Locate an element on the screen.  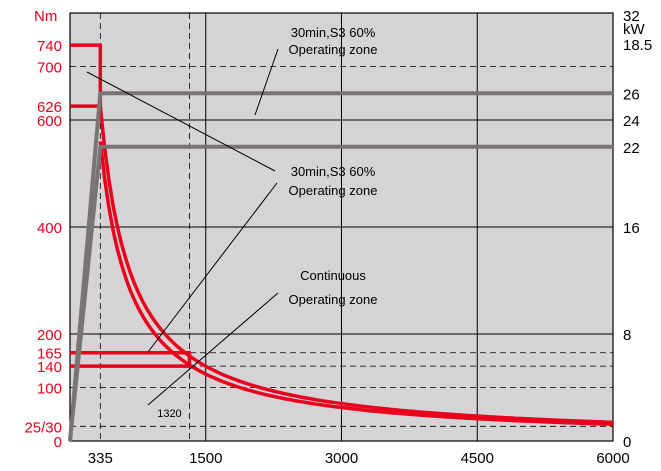
left-axis-unit: Nm is located at coordinates (45, 16).